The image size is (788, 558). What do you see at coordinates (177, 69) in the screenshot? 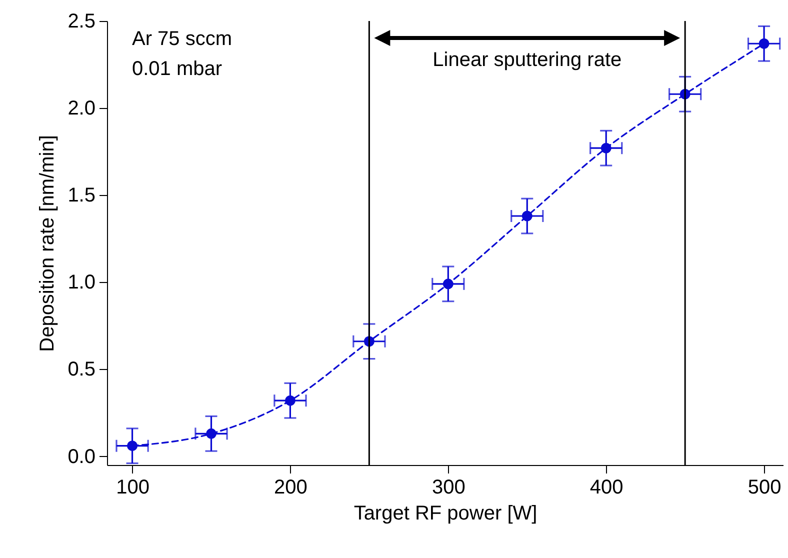
I see `annotation: 0.01 mbar` at bounding box center [177, 69].